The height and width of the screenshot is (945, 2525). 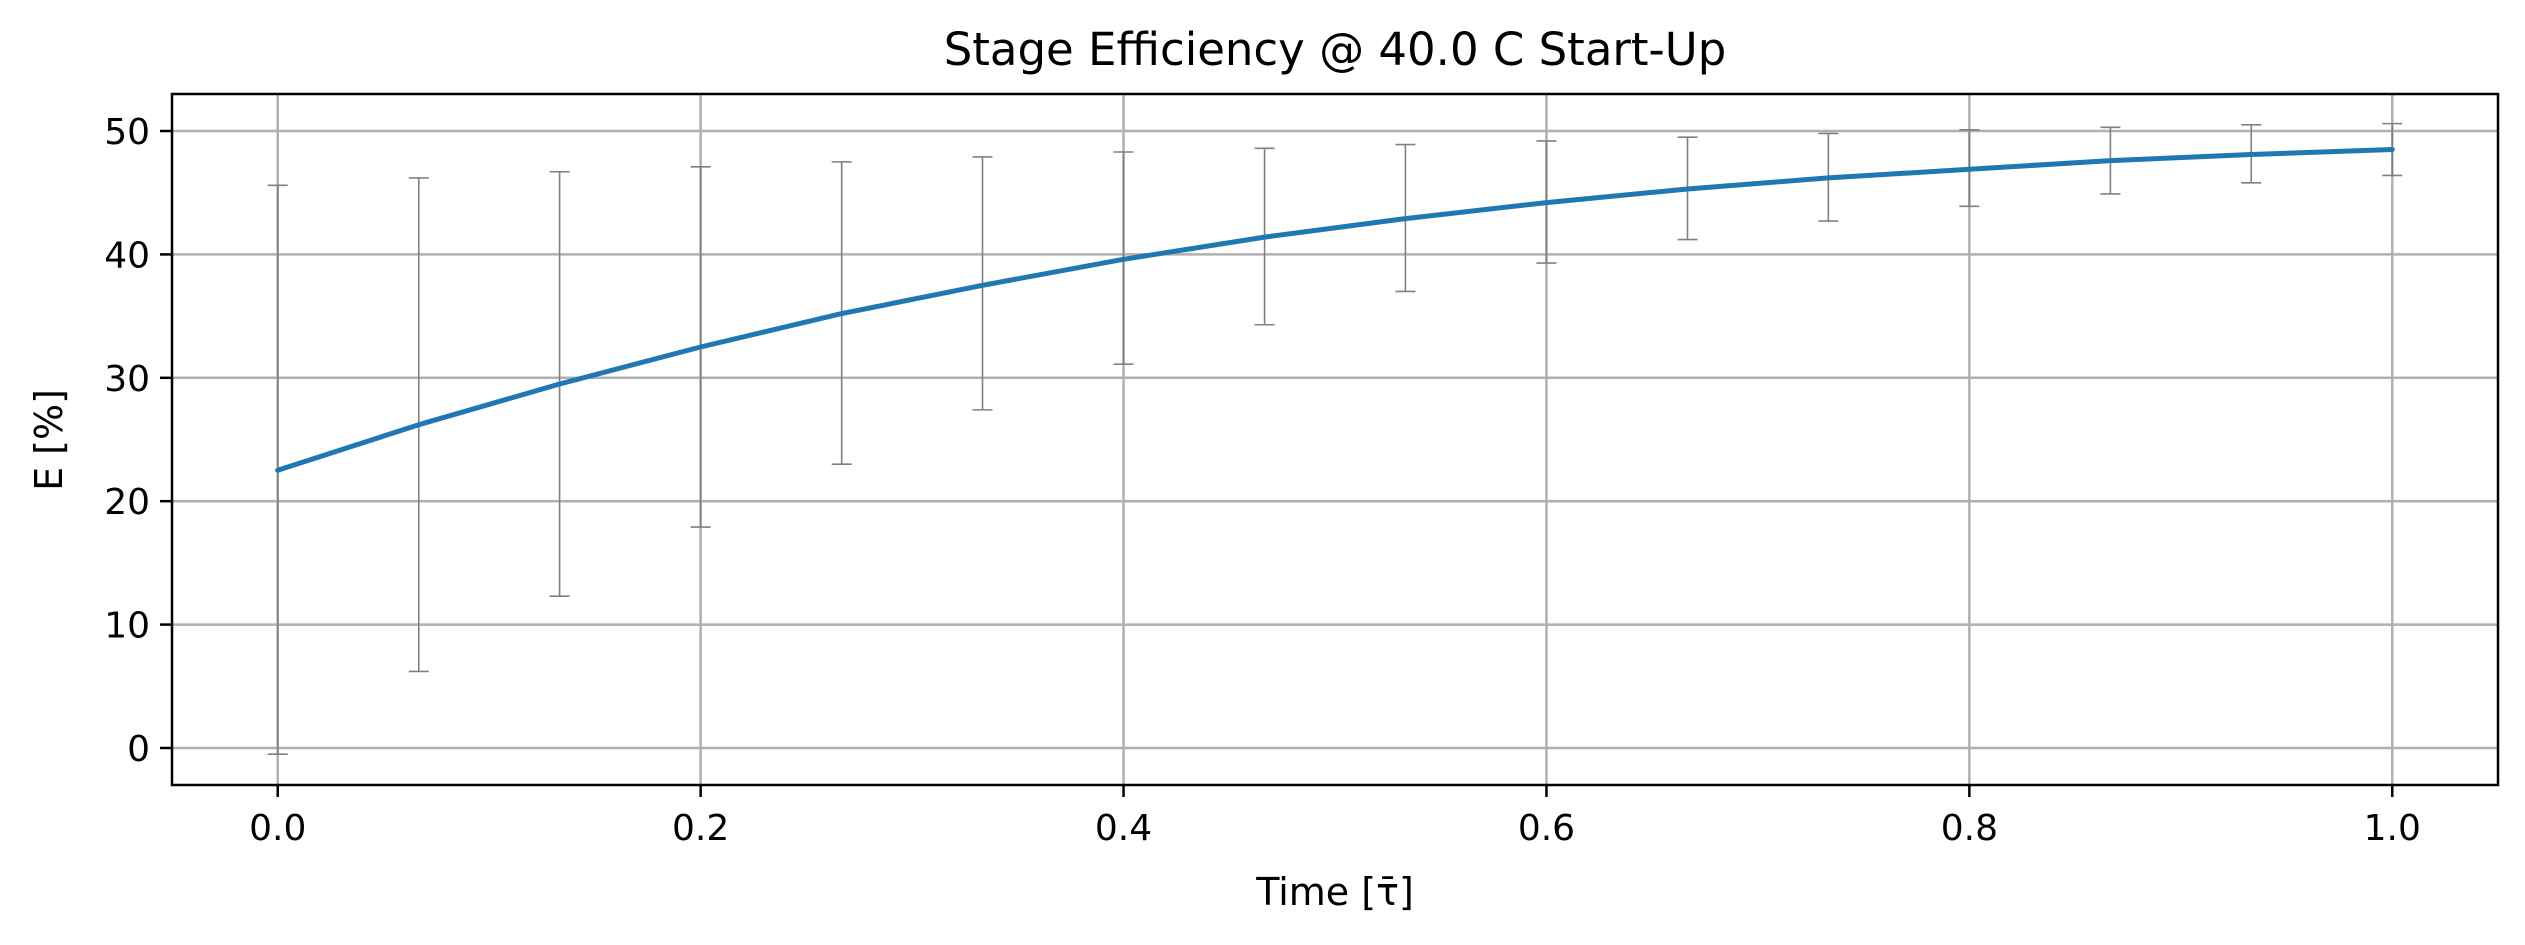 What do you see at coordinates (277, 828) in the screenshot?
I see `x-tick-label: 0.0` at bounding box center [277, 828].